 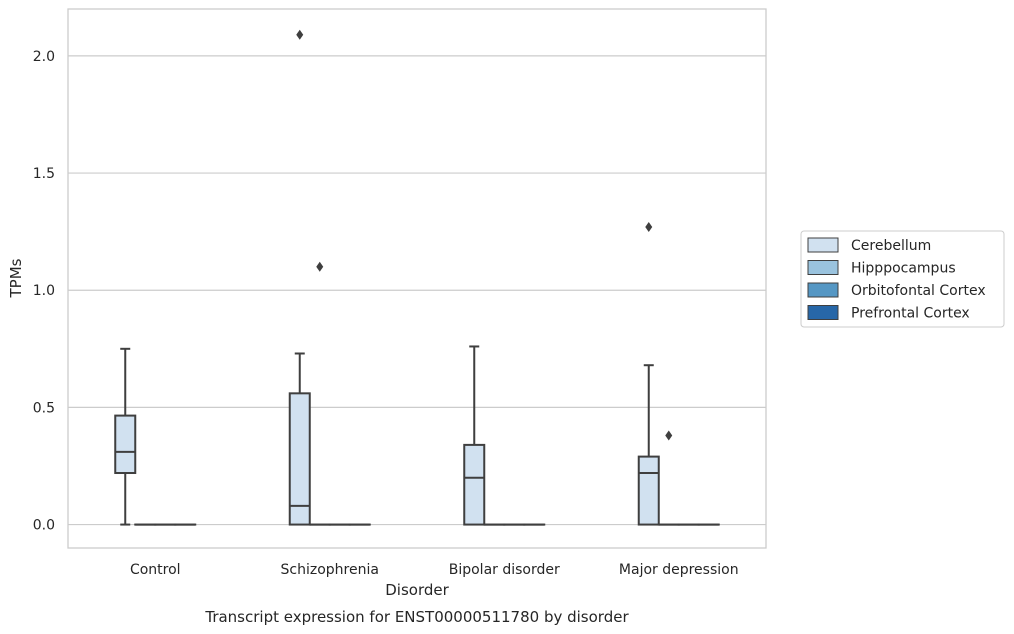 I want to click on x-tick-label: Bipolar disorder, so click(x=504, y=570).